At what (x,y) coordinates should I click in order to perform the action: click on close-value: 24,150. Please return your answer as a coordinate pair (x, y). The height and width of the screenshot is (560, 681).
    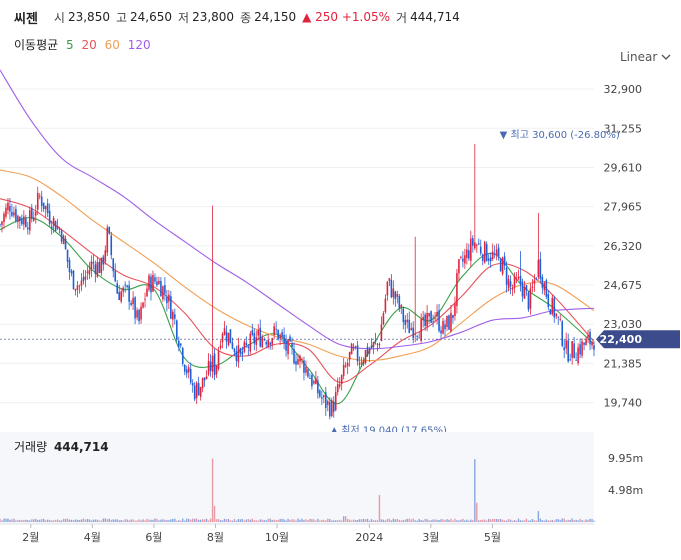
    Looking at the image, I should click on (275, 17).